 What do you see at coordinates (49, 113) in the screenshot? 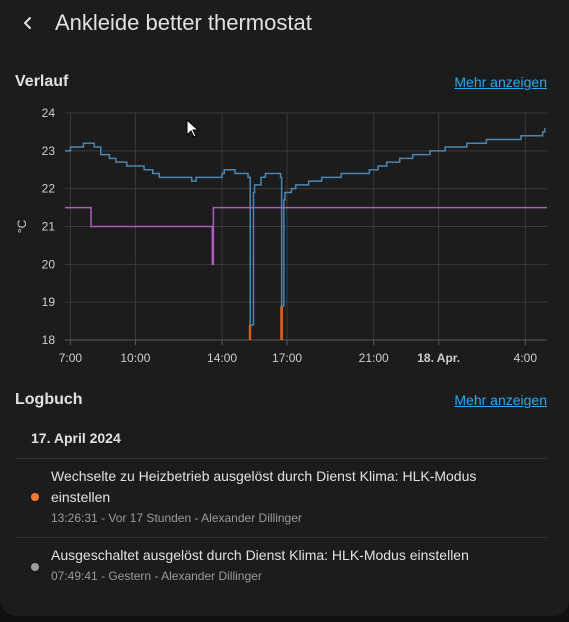
I see `y-tick-label: 24` at bounding box center [49, 113].